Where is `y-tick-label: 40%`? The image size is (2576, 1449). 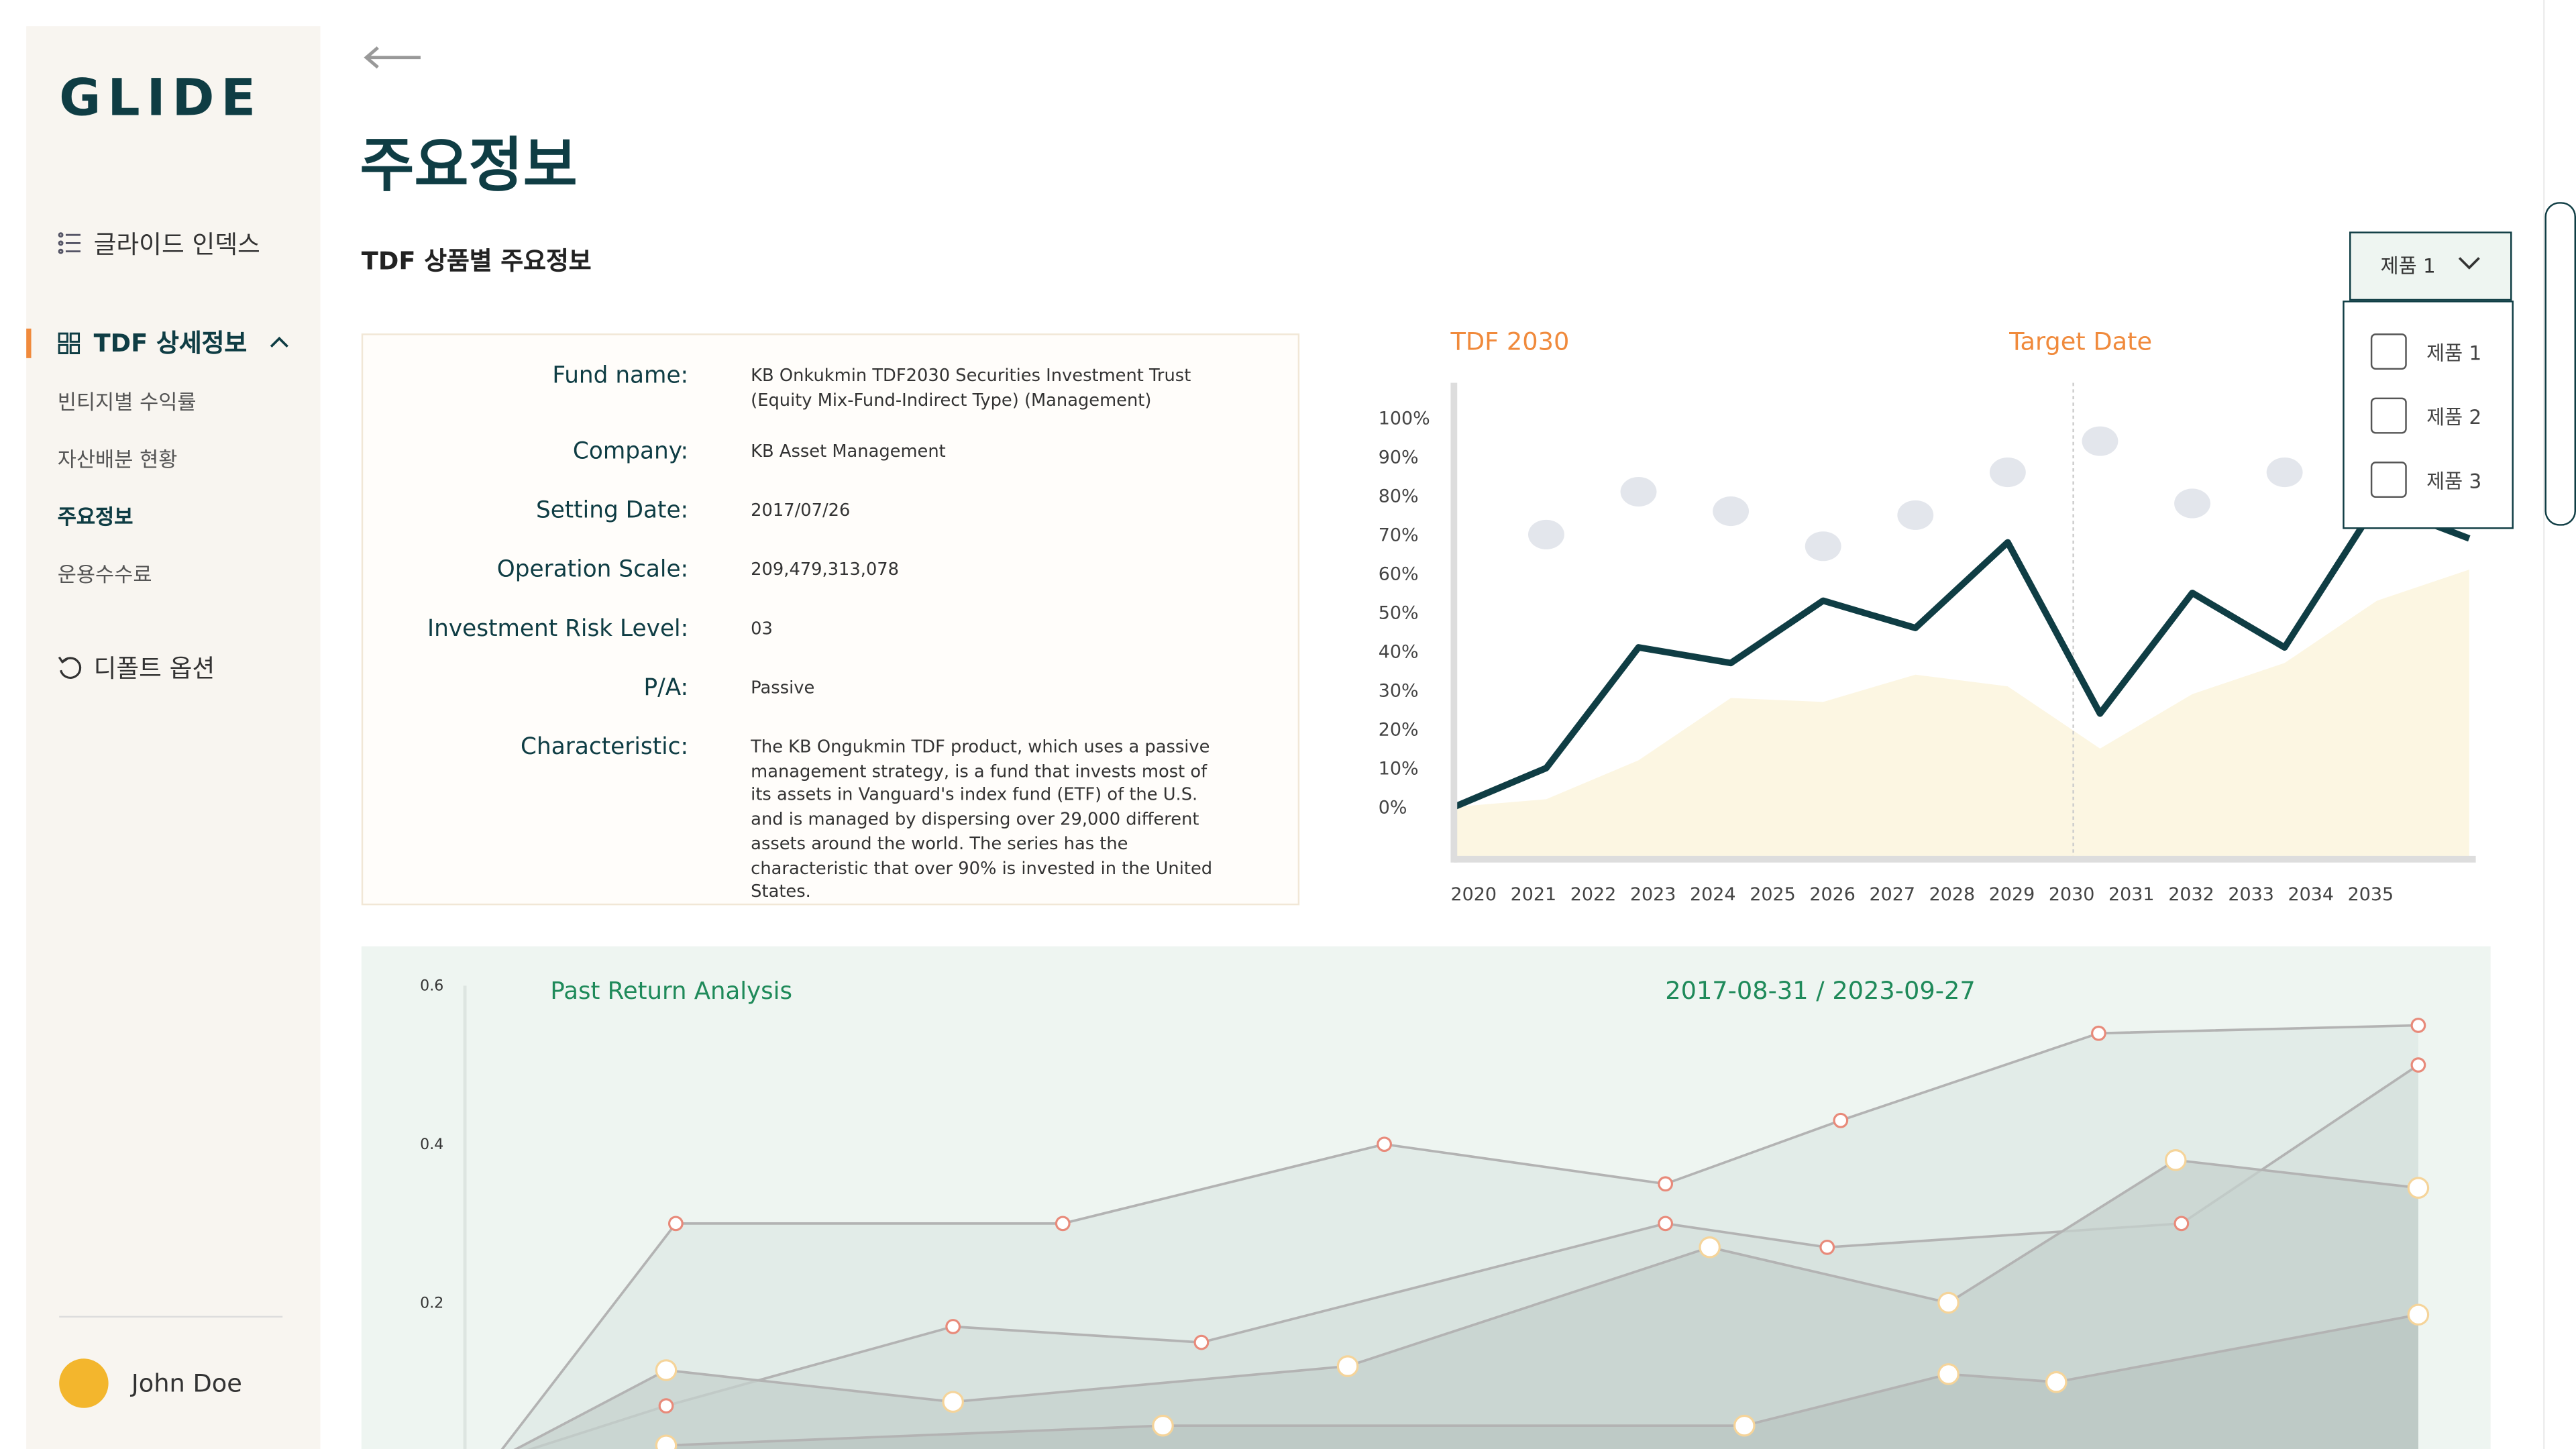 y-tick-label: 40% is located at coordinates (1399, 652).